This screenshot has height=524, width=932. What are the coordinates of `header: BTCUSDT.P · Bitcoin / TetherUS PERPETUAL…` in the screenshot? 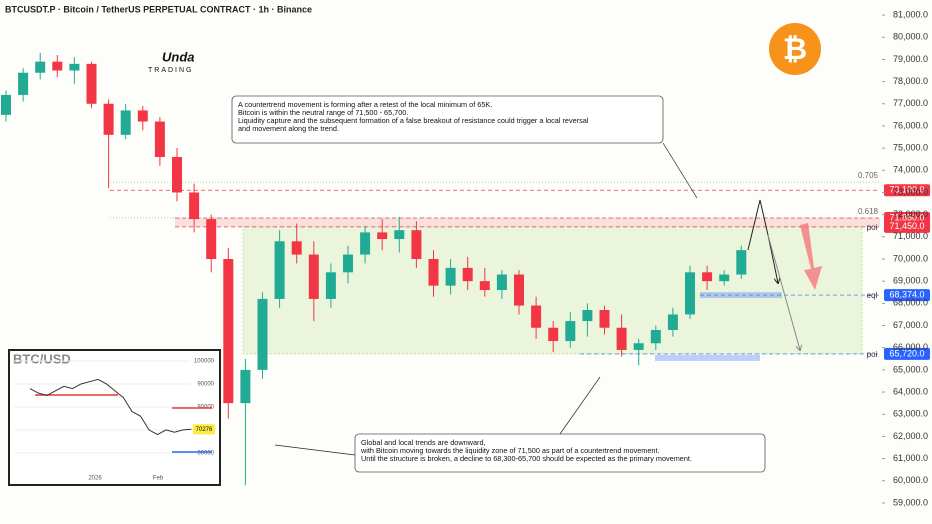 It's located at (158, 9).